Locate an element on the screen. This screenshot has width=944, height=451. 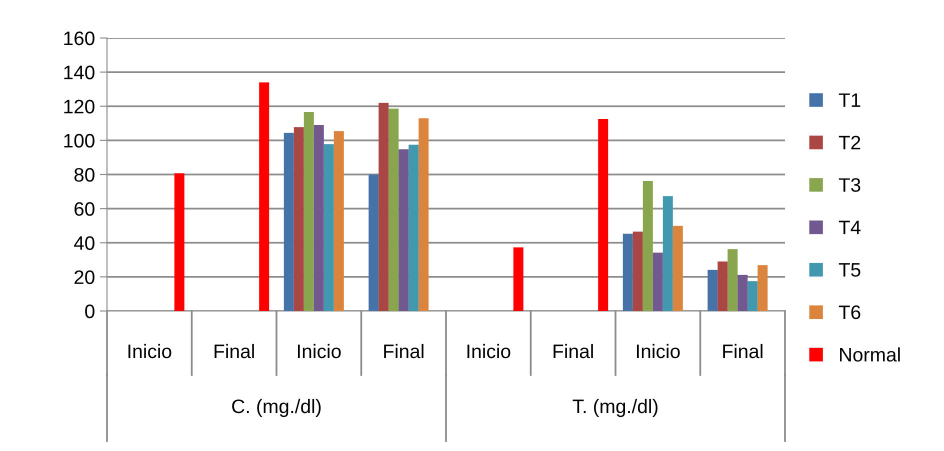
legend-label: T2 is located at coordinates (849, 143).